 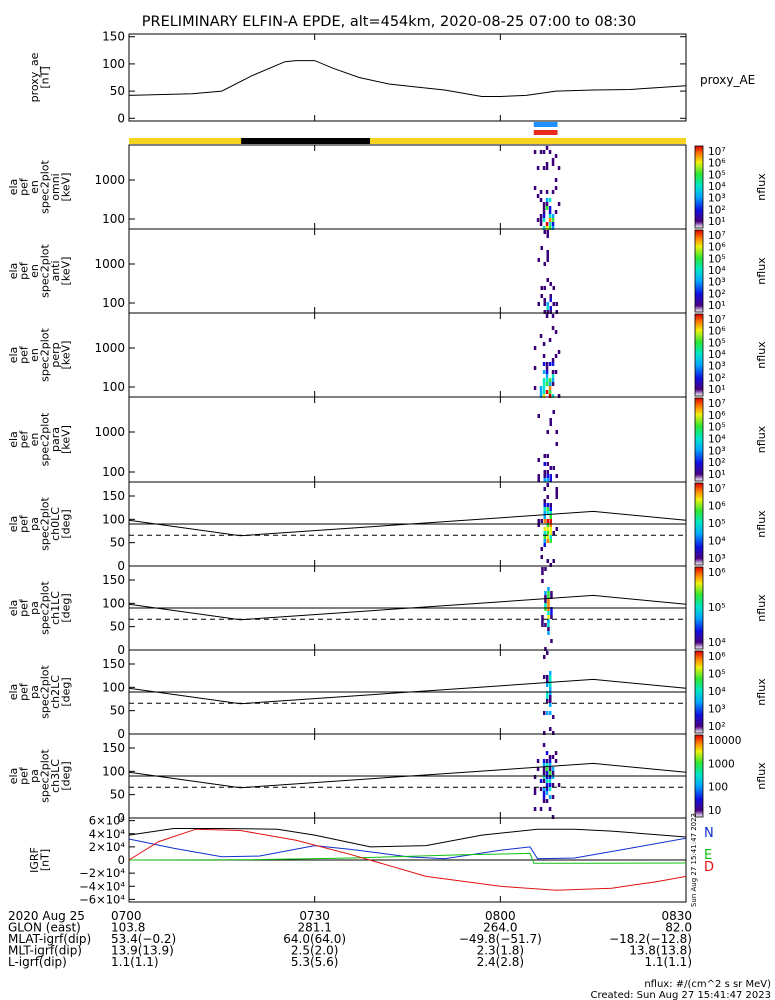 I want to click on annotation-row-value: 264.0, so click(x=500, y=928).